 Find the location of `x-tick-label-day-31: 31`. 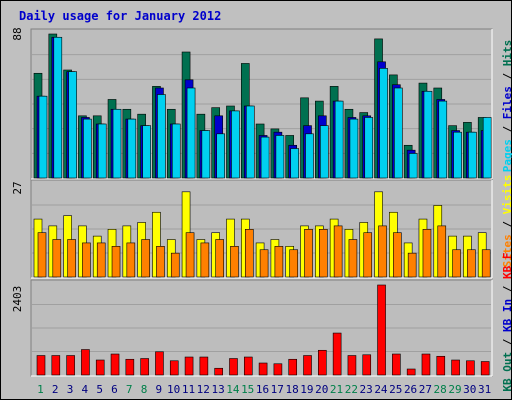

x-tick-label-day-31: 31 is located at coordinates (484, 389).